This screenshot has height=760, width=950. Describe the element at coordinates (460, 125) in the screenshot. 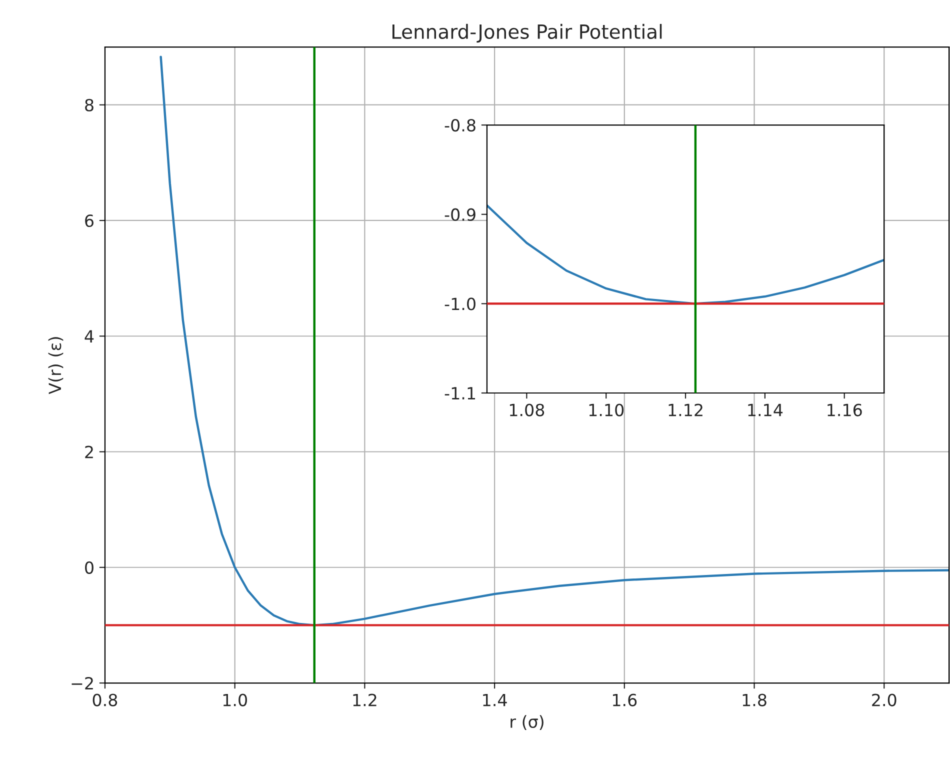

I see `y-tick-label: -0.8` at that location.